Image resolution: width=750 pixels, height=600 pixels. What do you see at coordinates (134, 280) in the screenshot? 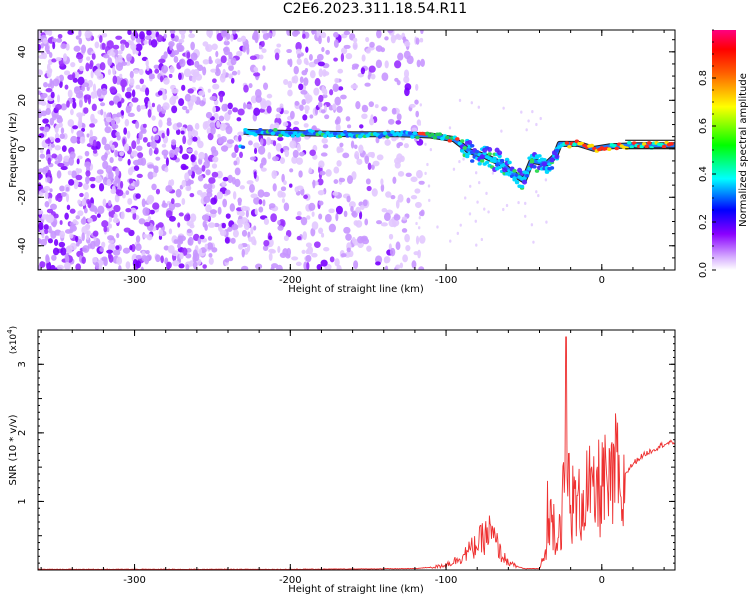
I see `top-x-tick-label: -300` at bounding box center [134, 280].